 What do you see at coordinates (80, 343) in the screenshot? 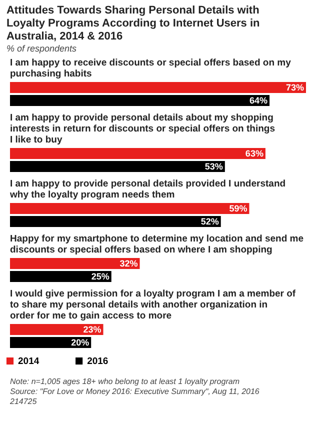
I see `data-label: 20%` at bounding box center [80, 343].